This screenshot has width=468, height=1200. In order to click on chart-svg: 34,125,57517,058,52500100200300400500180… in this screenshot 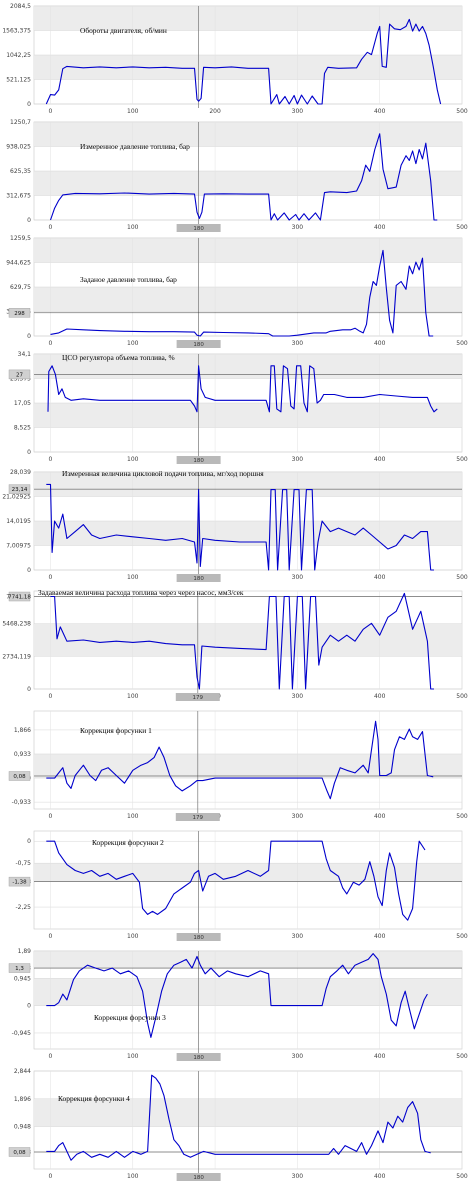, I will do `click(238, 407)`.